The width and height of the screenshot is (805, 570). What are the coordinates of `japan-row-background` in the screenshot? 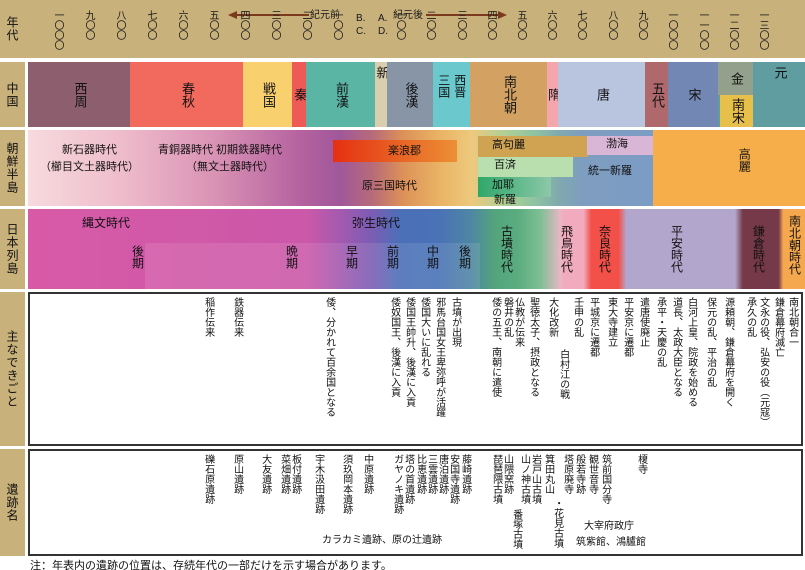 It's located at (416, 249).